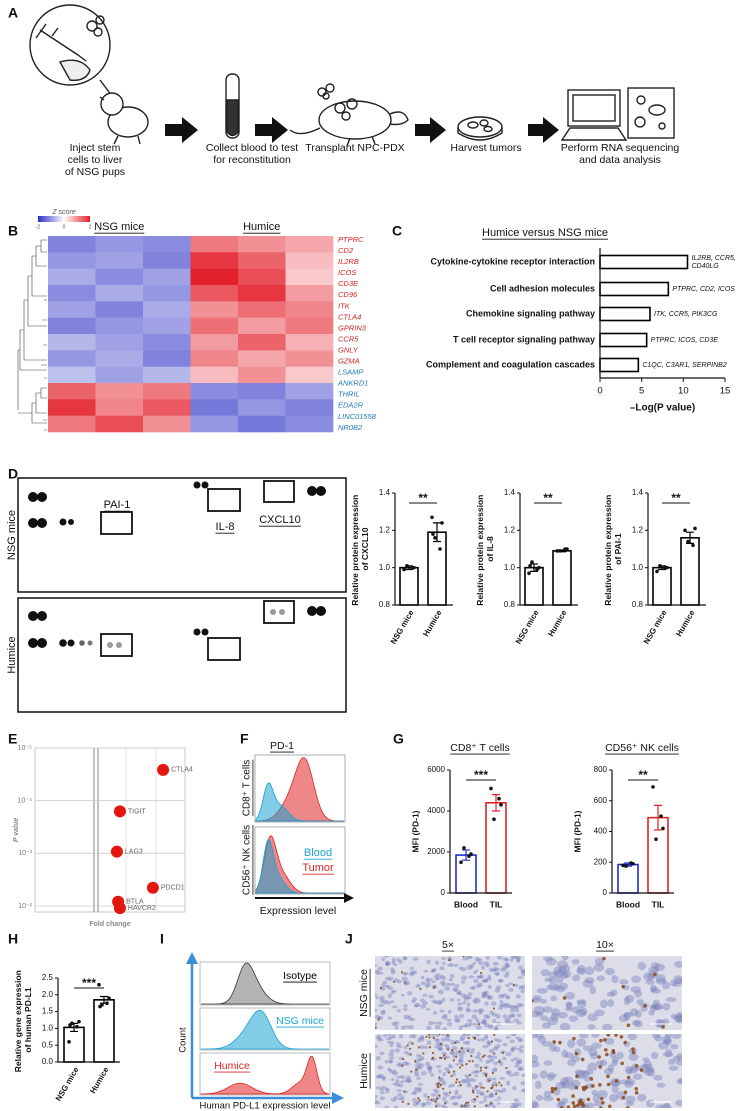 The image size is (750, 1111). I want to click on step-label: for reconstitution, so click(252, 160).